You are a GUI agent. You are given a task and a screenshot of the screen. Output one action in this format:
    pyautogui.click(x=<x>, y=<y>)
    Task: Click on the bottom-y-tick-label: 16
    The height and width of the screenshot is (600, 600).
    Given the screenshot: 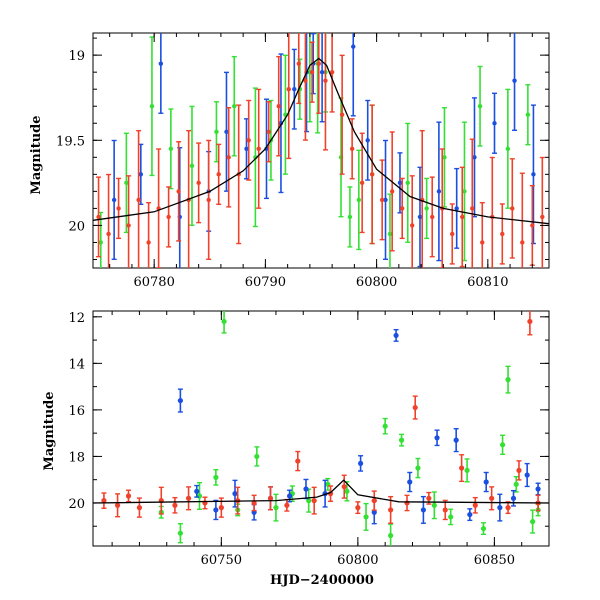 What is the action you would take?
    pyautogui.click(x=76, y=411)
    